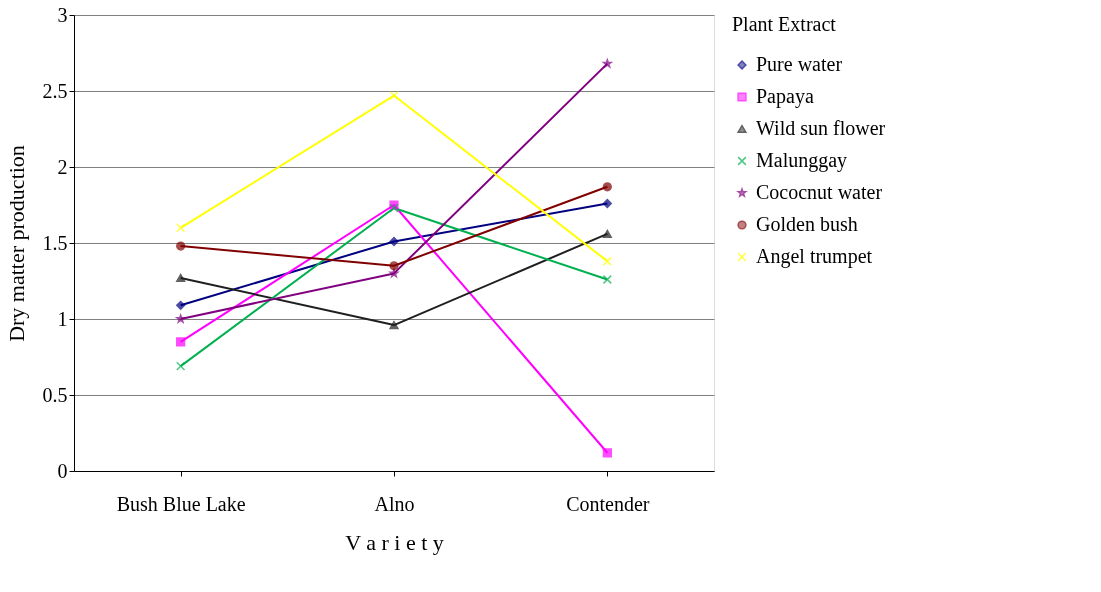 The height and width of the screenshot is (592, 1101). What do you see at coordinates (807, 224) in the screenshot?
I see `legend-label: Golden bush` at bounding box center [807, 224].